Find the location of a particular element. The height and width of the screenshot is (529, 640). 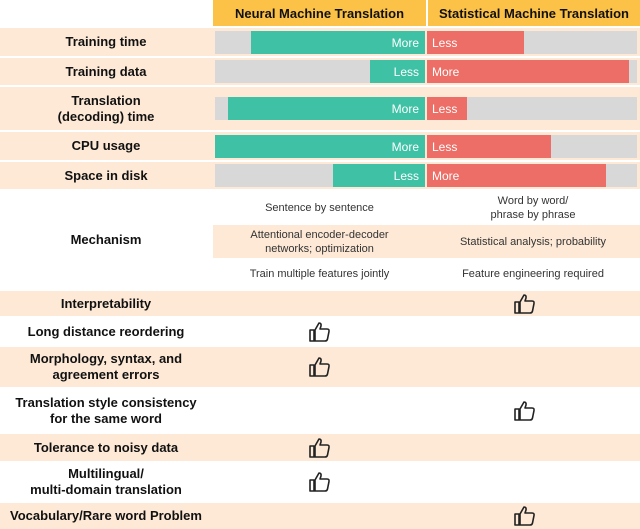

row-label: Training data is located at coordinates (106, 71).